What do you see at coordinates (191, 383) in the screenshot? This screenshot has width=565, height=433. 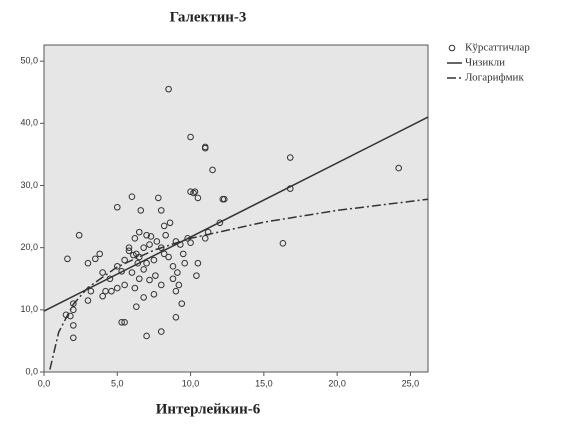 I see `x-tick-label: 10,0` at bounding box center [191, 383].